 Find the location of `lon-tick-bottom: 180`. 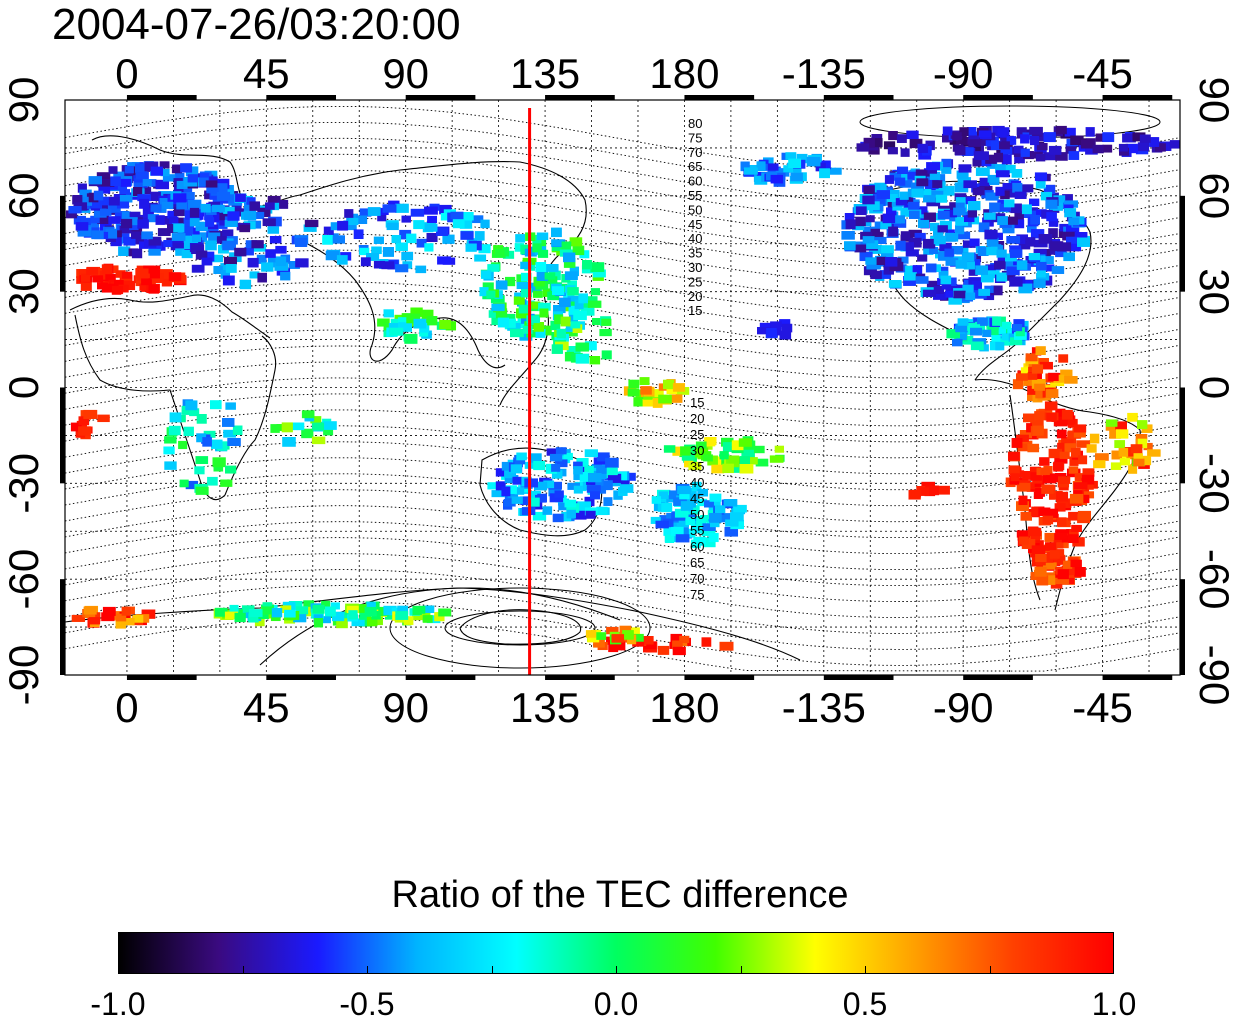

lon-tick-bottom: 180 is located at coordinates (684, 707).